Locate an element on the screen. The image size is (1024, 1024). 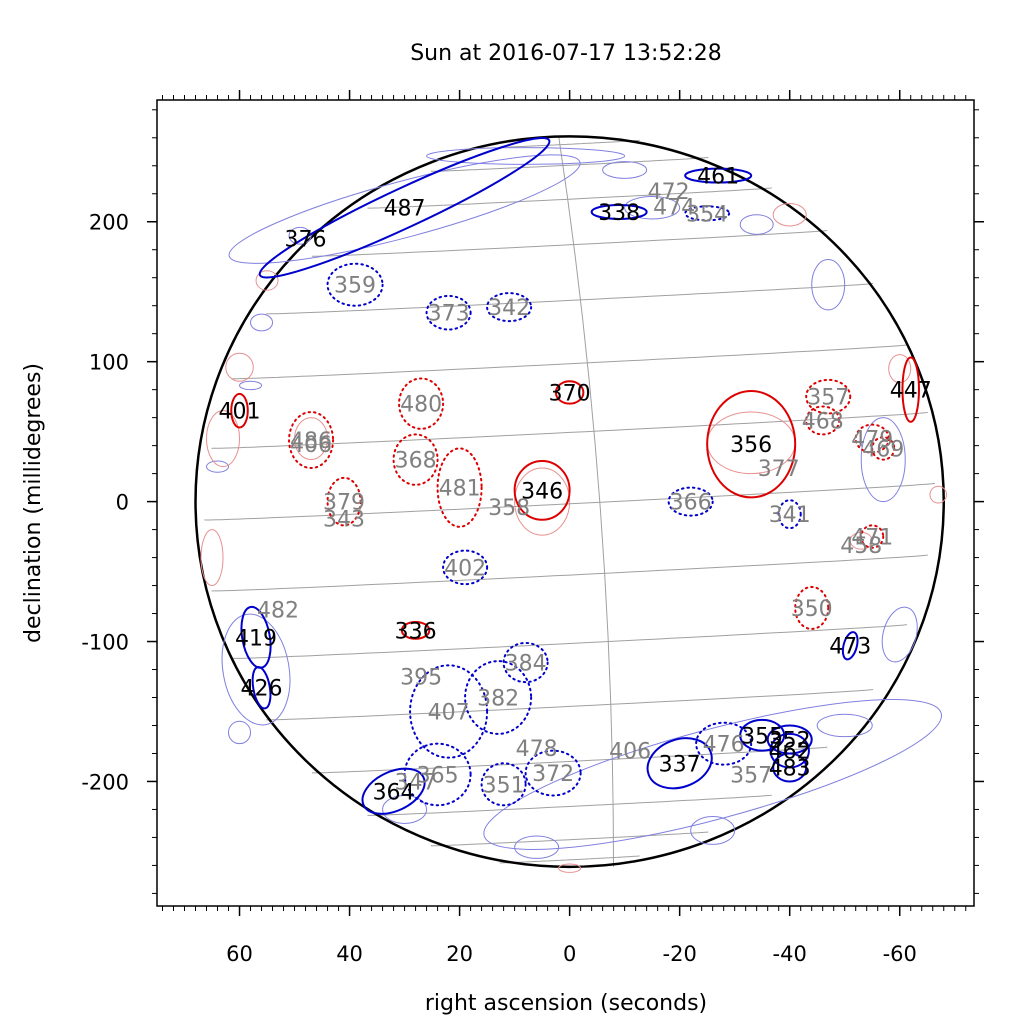
region-401-outline is located at coordinates (239, 410).